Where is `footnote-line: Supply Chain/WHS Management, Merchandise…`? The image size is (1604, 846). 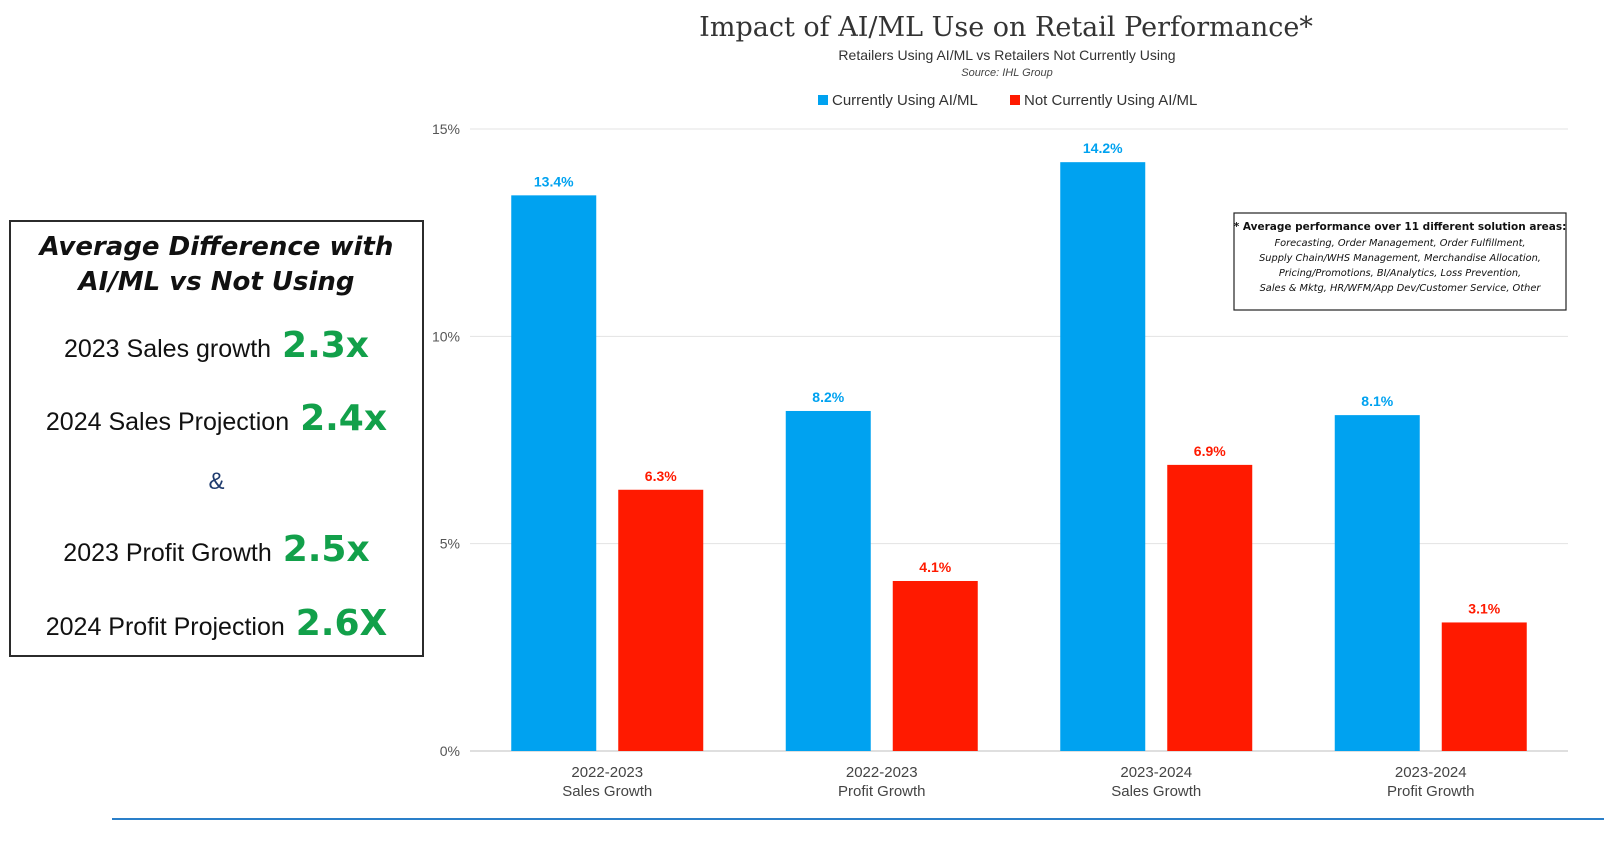 footnote-line: Supply Chain/WHS Management, Merchandise… is located at coordinates (1400, 258).